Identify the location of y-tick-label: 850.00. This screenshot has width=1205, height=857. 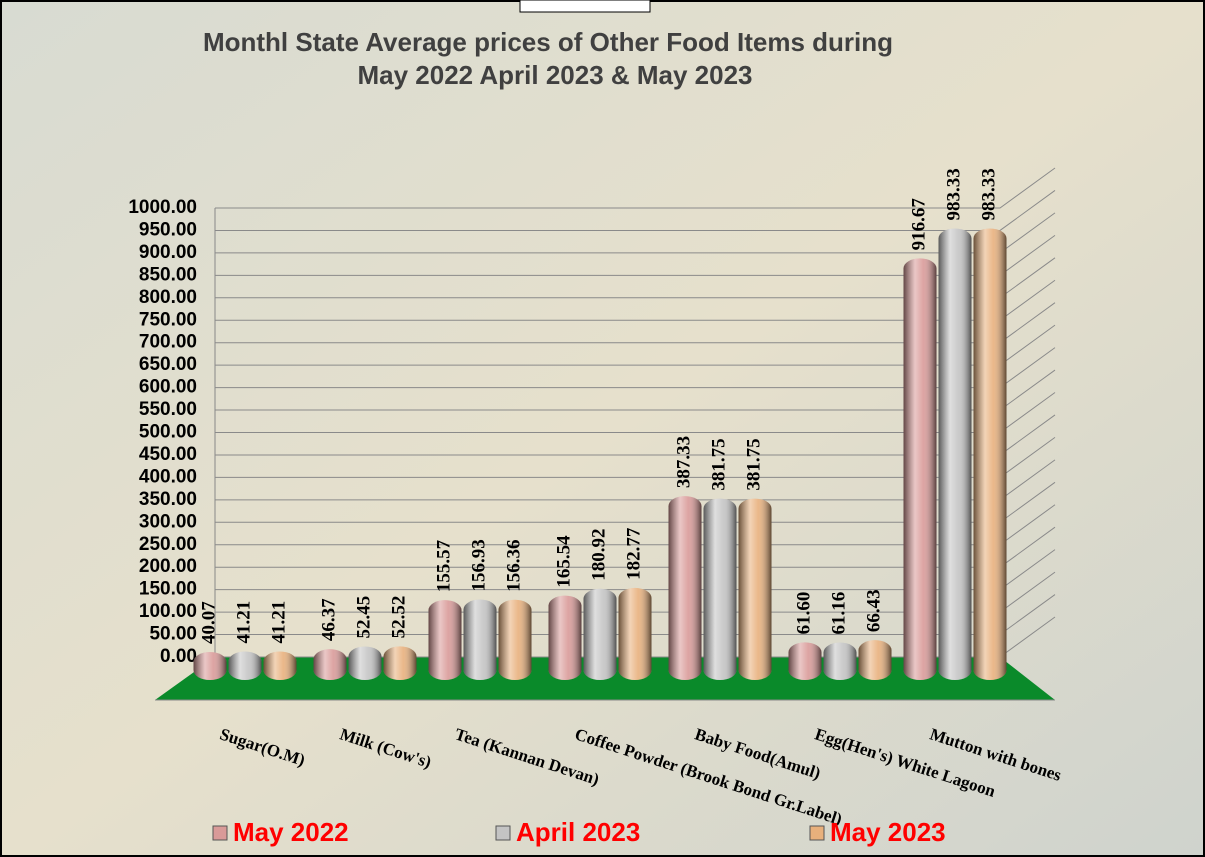
(168, 274).